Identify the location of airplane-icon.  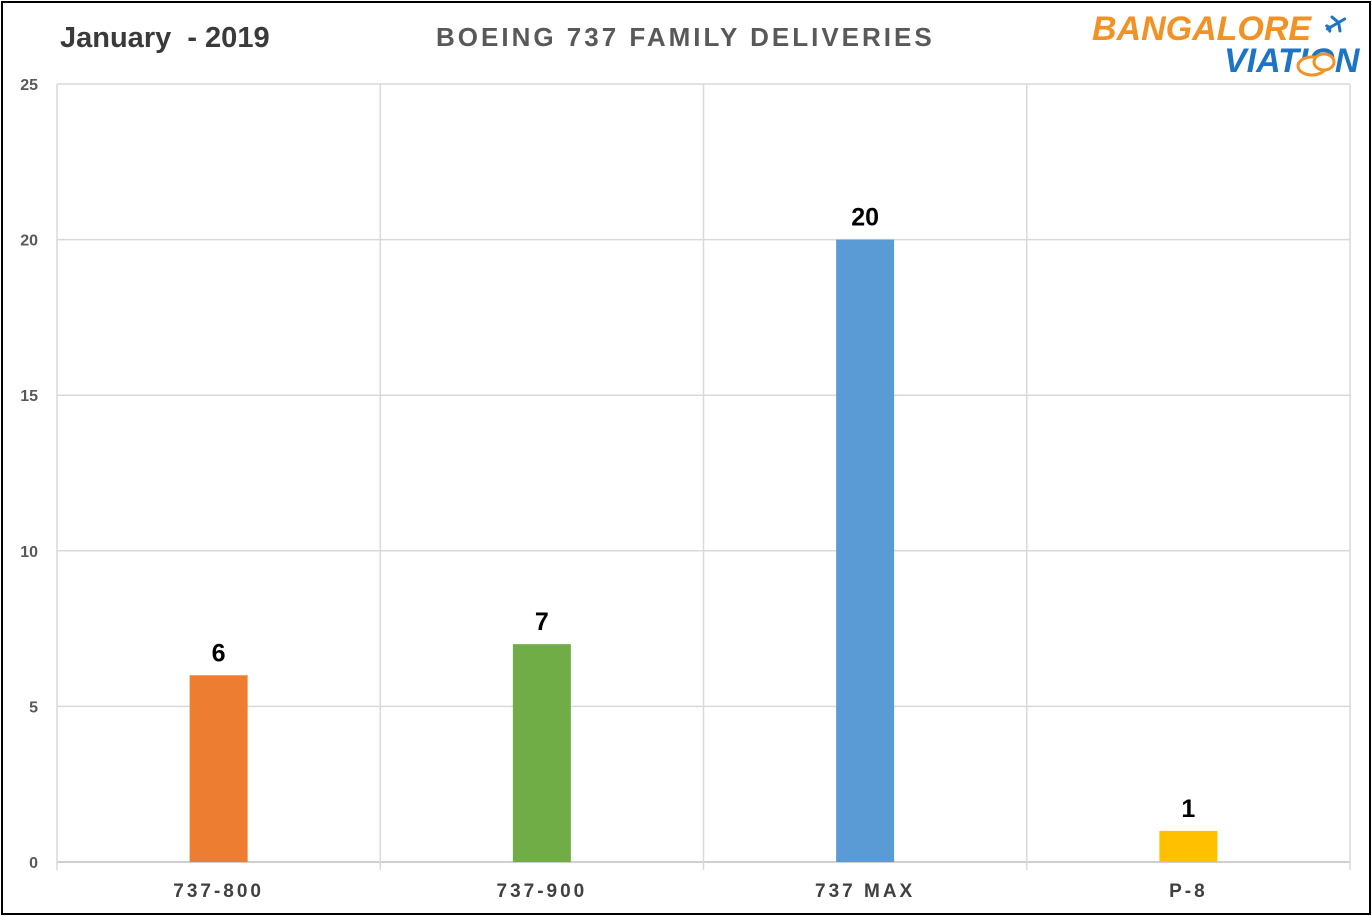
(1336, 24).